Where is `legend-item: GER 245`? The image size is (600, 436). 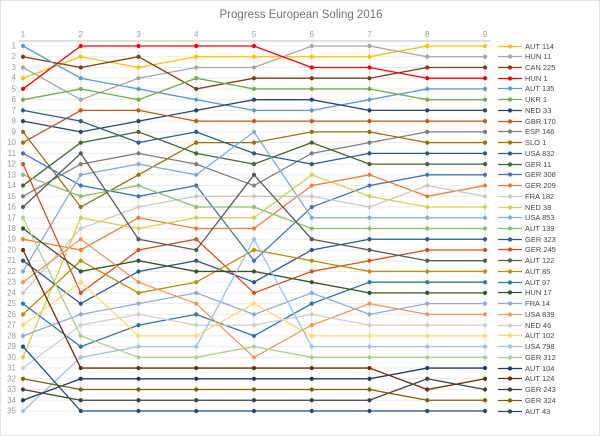 legend-item: GER 245 is located at coordinates (527, 250).